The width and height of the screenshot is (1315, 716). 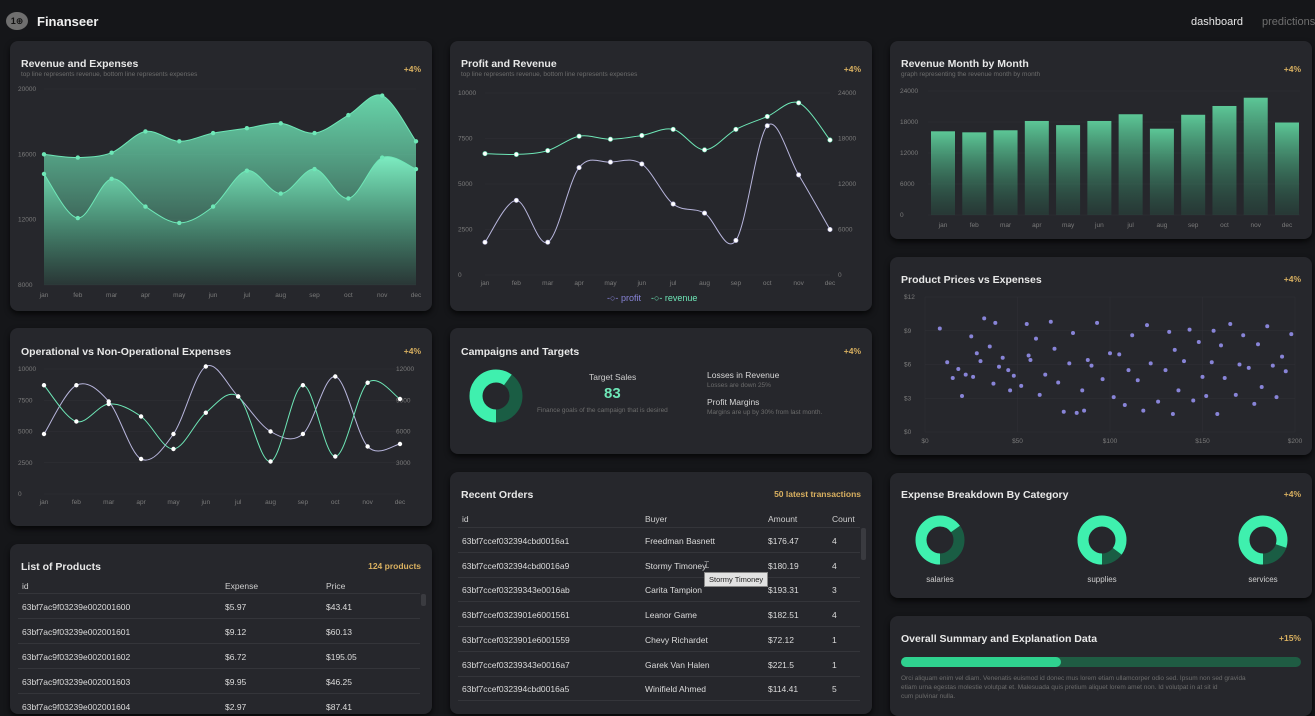 I want to click on x-tick-label: may, so click(x=173, y=502).